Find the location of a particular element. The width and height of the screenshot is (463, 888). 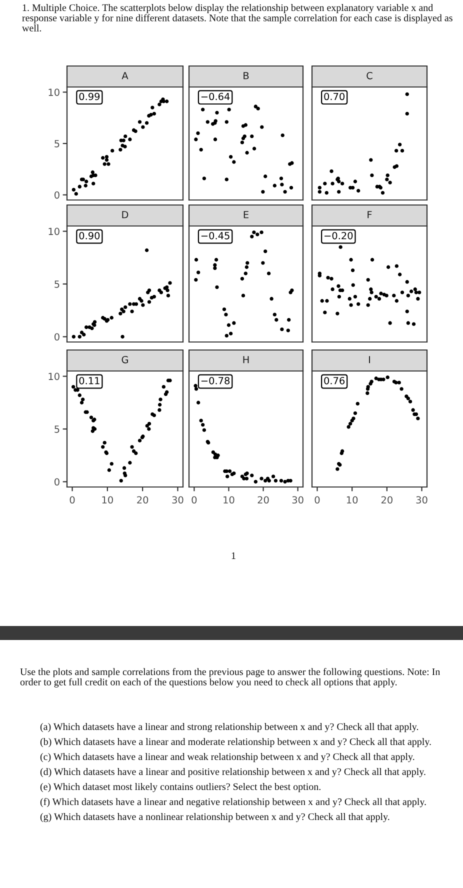

annotation: −0.64 is located at coordinates (215, 96).